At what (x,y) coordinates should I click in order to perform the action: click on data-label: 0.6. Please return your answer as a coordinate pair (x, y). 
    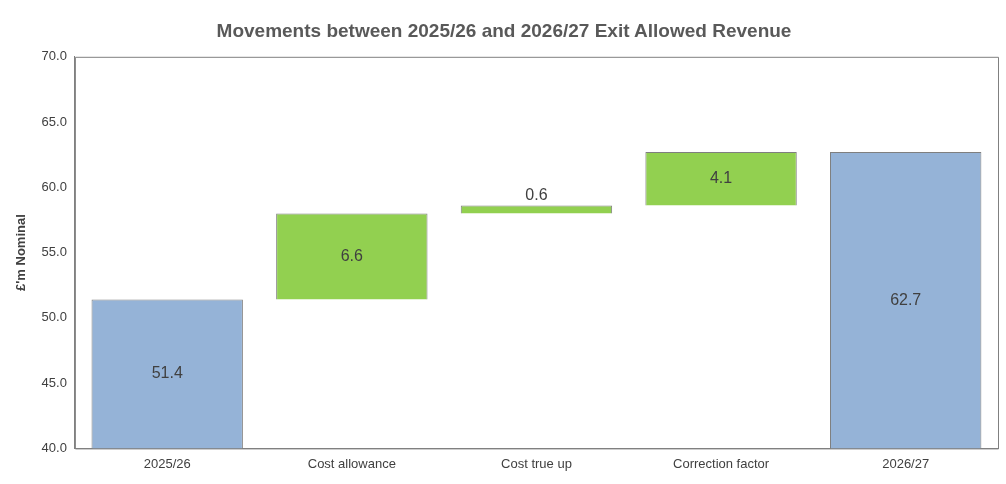
    Looking at the image, I should click on (536, 195).